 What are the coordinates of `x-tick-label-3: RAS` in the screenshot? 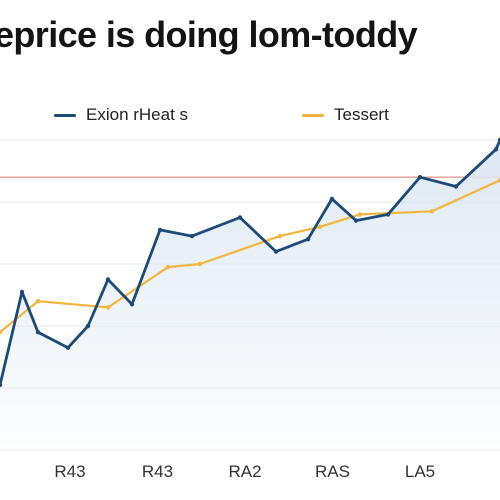 It's located at (332, 471).